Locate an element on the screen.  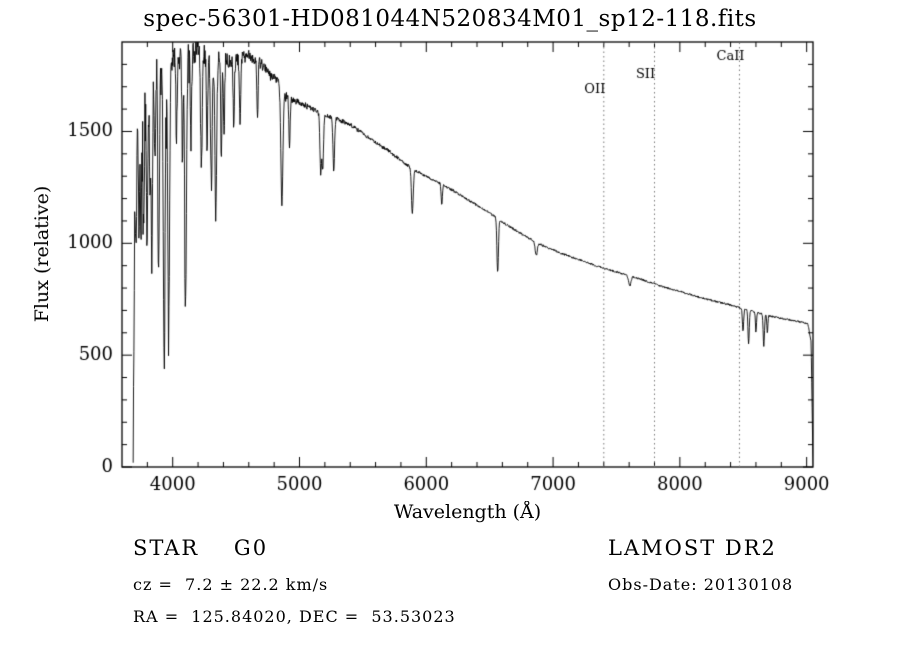
survey-text: LAMOST DR2 is located at coordinates (692, 548).